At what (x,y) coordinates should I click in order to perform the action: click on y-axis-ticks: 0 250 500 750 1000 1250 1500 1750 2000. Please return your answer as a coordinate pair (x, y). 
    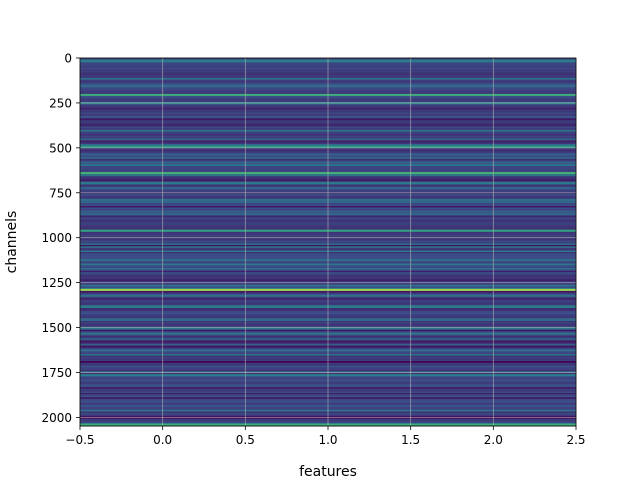
    Looking at the image, I should click on (60, 238).